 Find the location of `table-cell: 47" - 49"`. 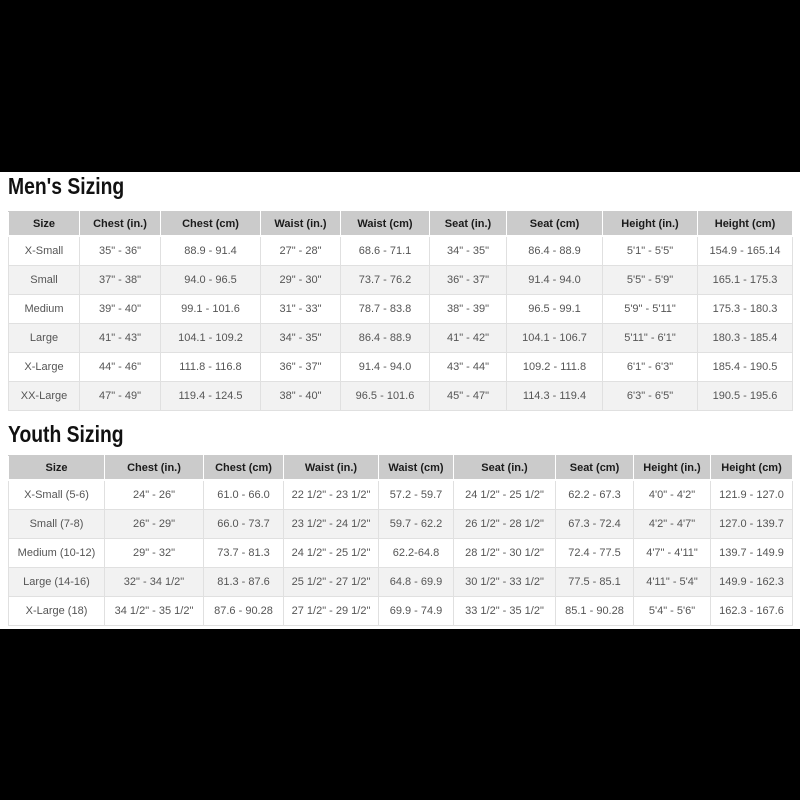

table-cell: 47" - 49" is located at coordinates (120, 396).